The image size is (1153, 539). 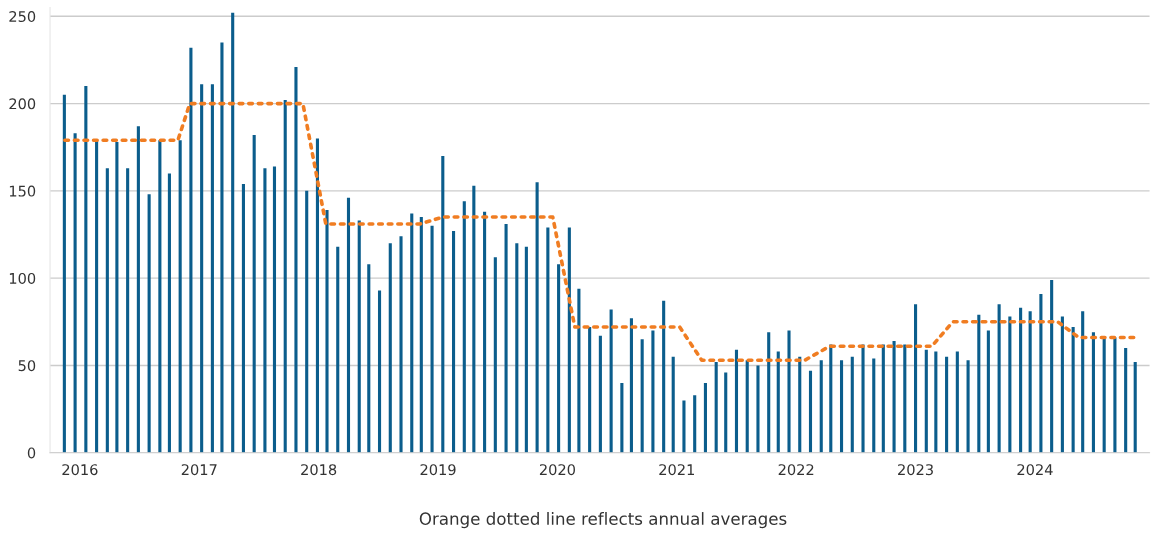 What do you see at coordinates (31, 453) in the screenshot?
I see `y-tick-label: 0` at bounding box center [31, 453].